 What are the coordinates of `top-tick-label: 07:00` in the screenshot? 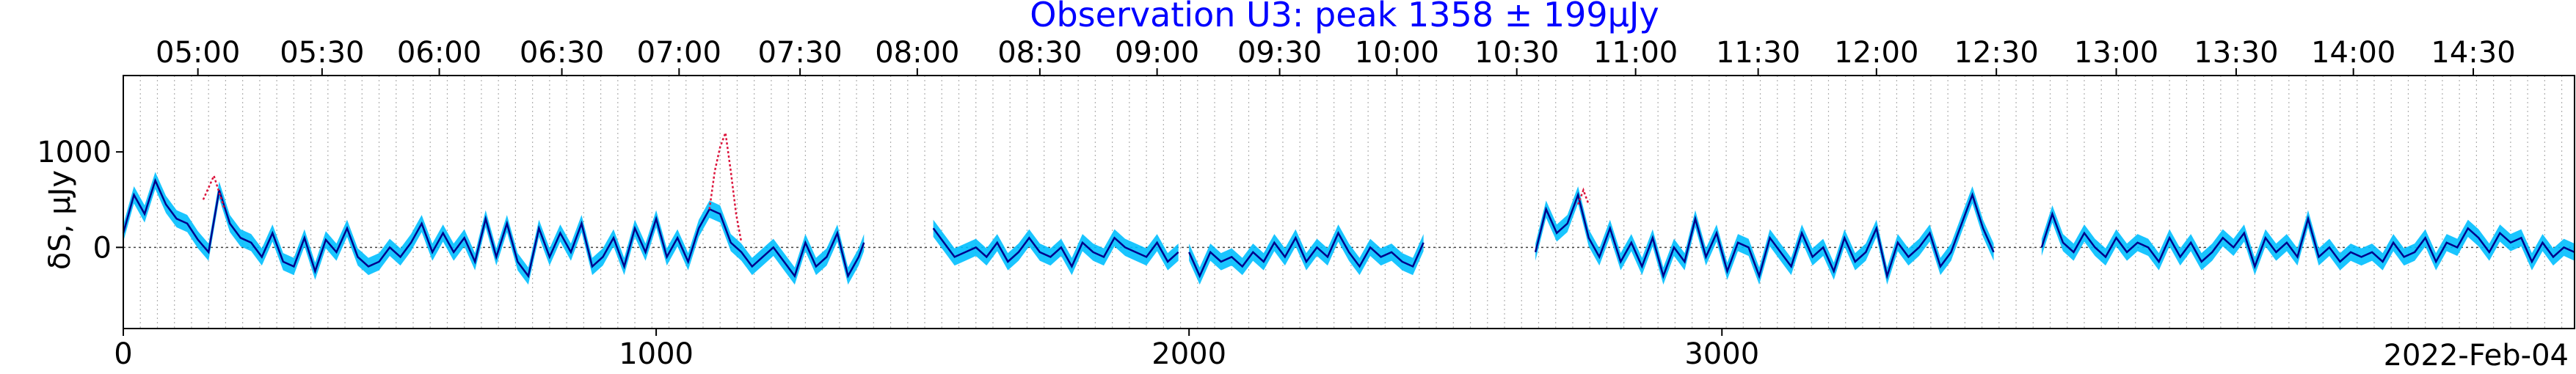 It's located at (679, 53).